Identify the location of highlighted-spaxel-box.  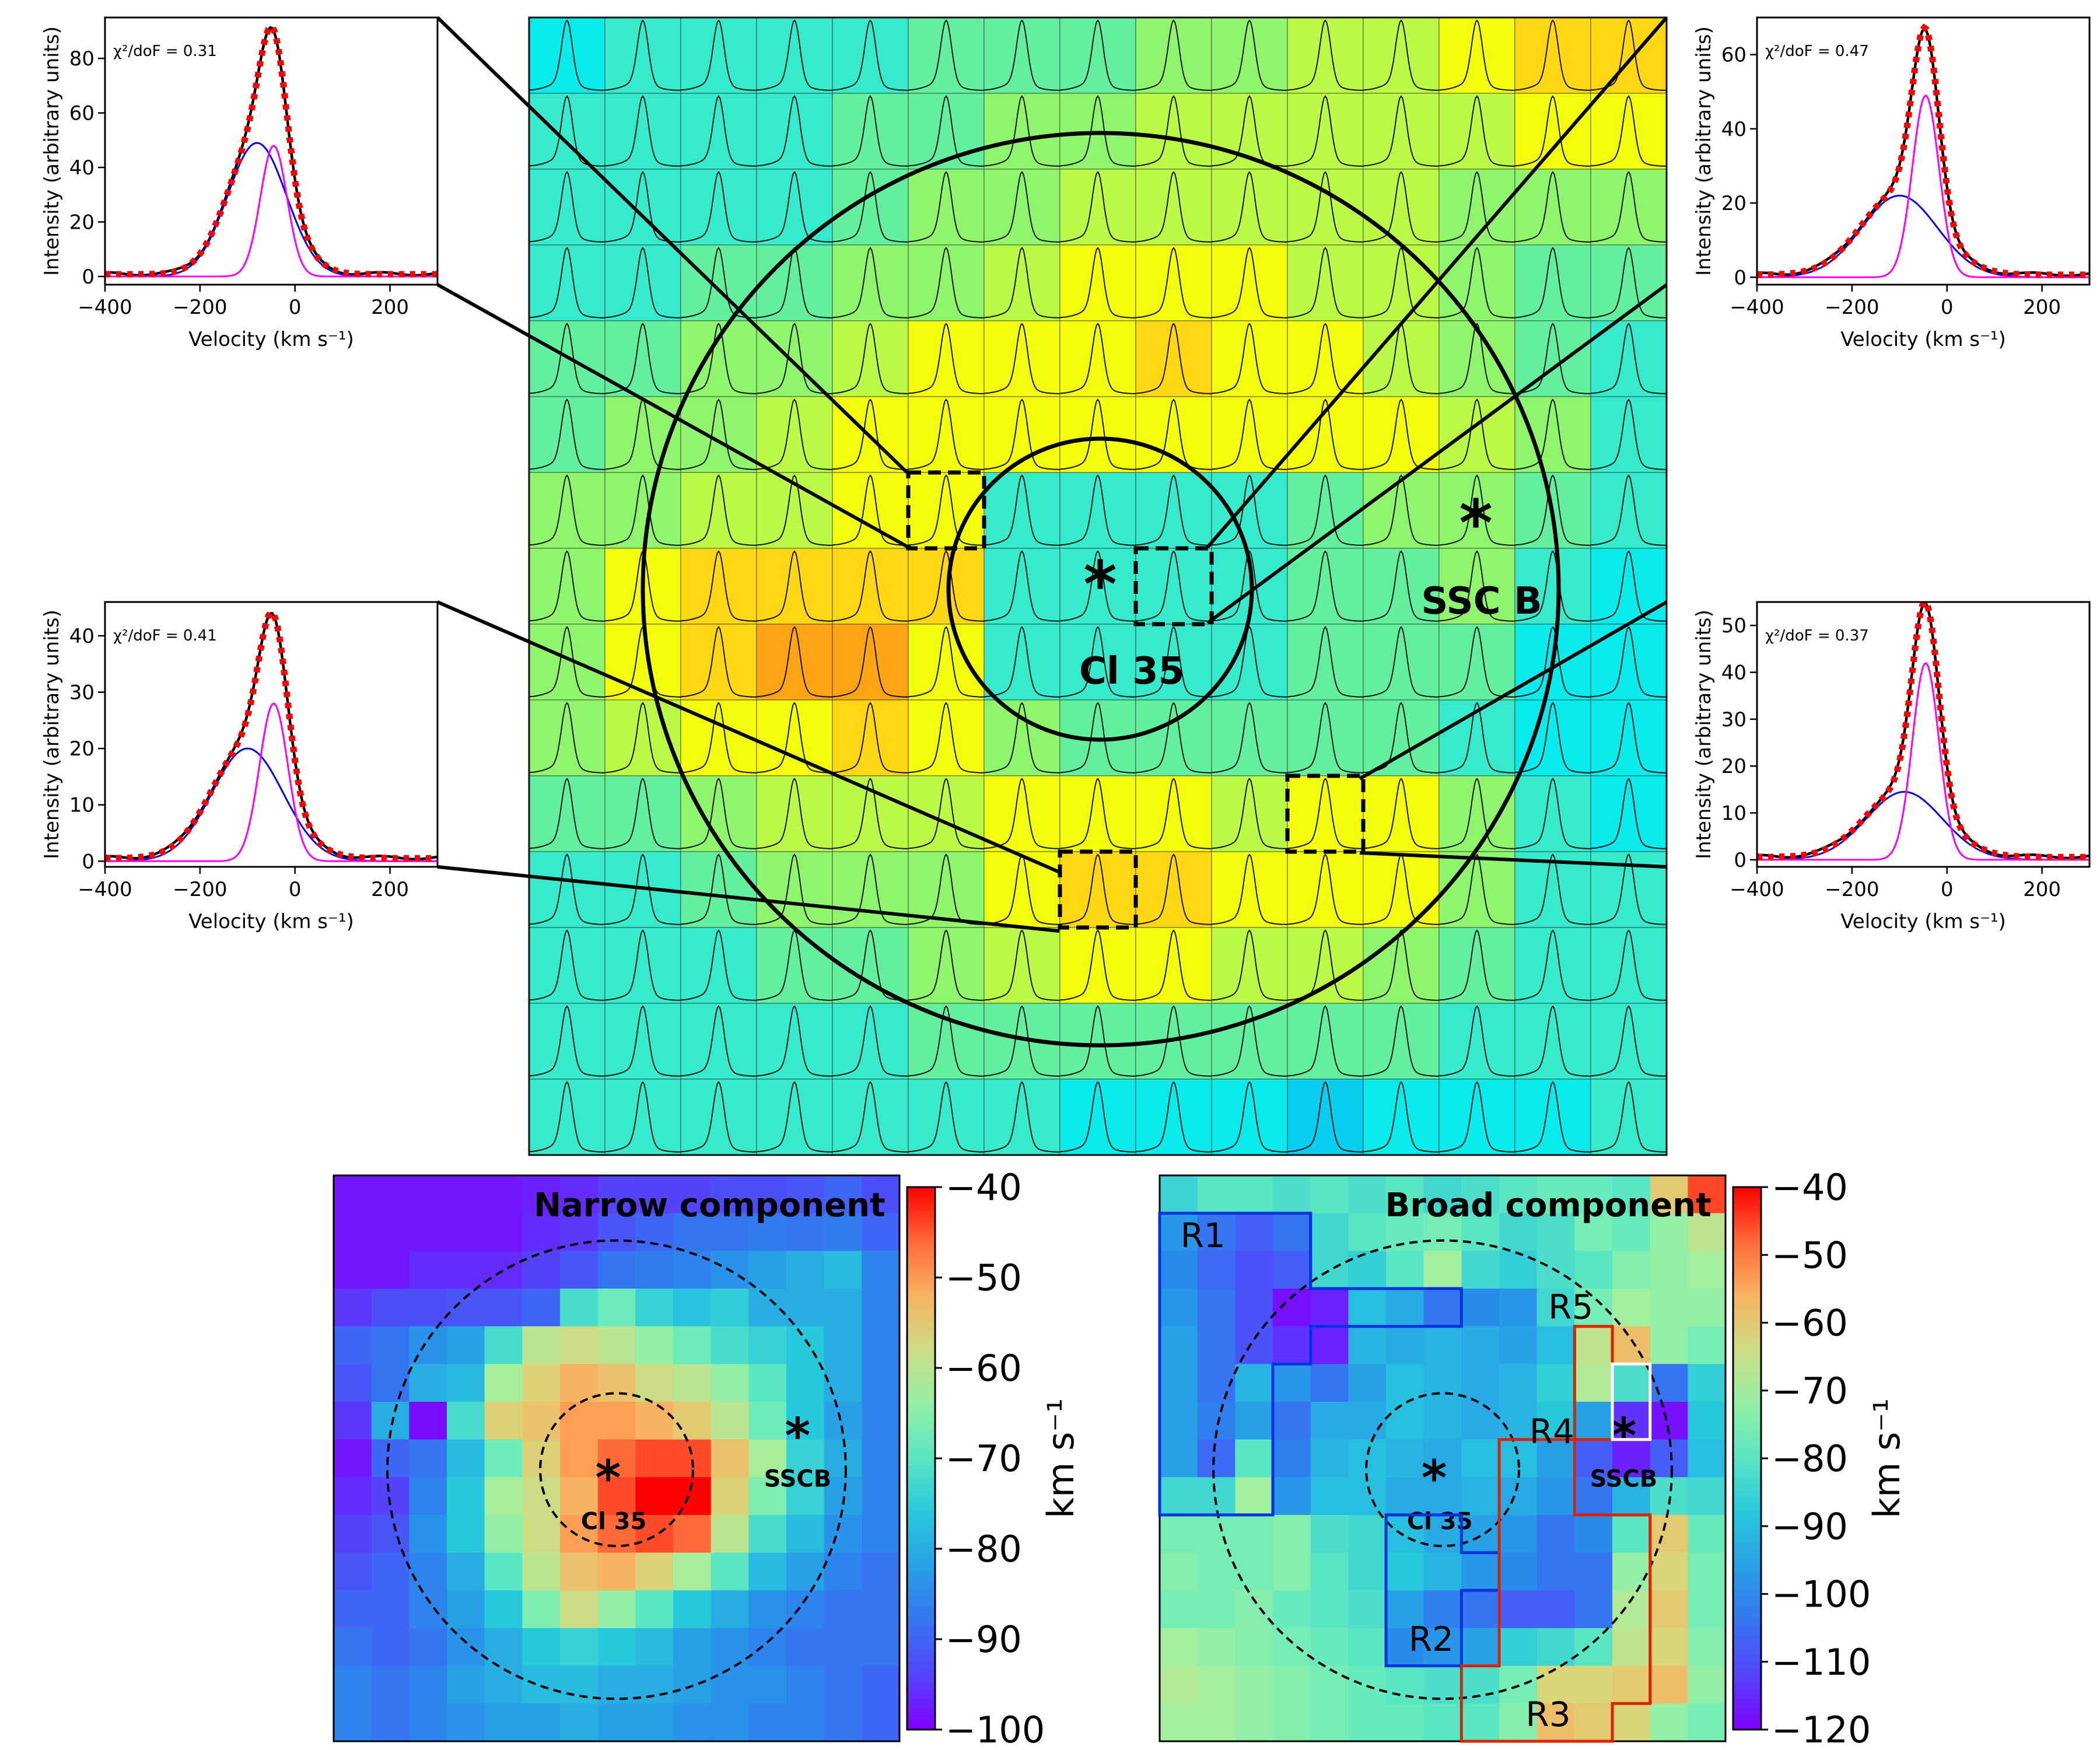
(946, 510).